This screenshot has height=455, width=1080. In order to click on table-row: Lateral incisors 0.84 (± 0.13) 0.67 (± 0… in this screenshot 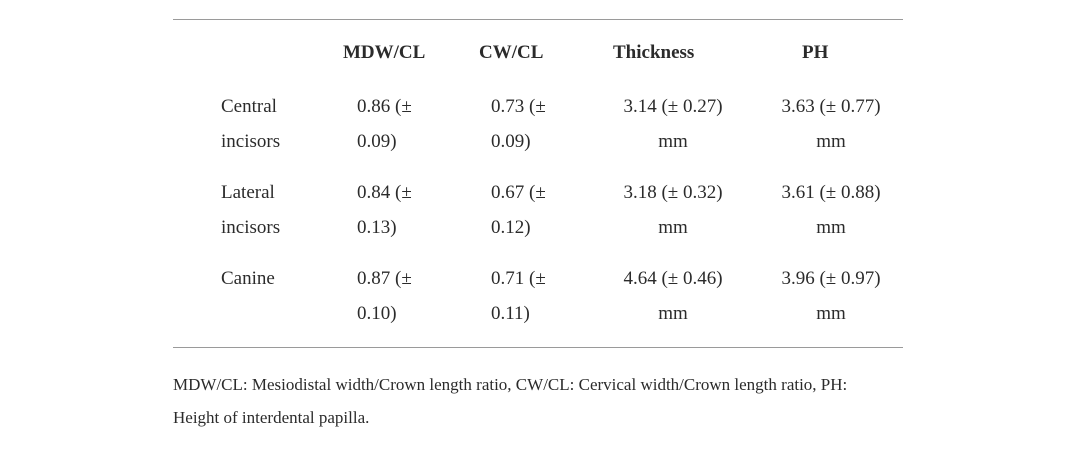, I will do `click(538, 218)`.